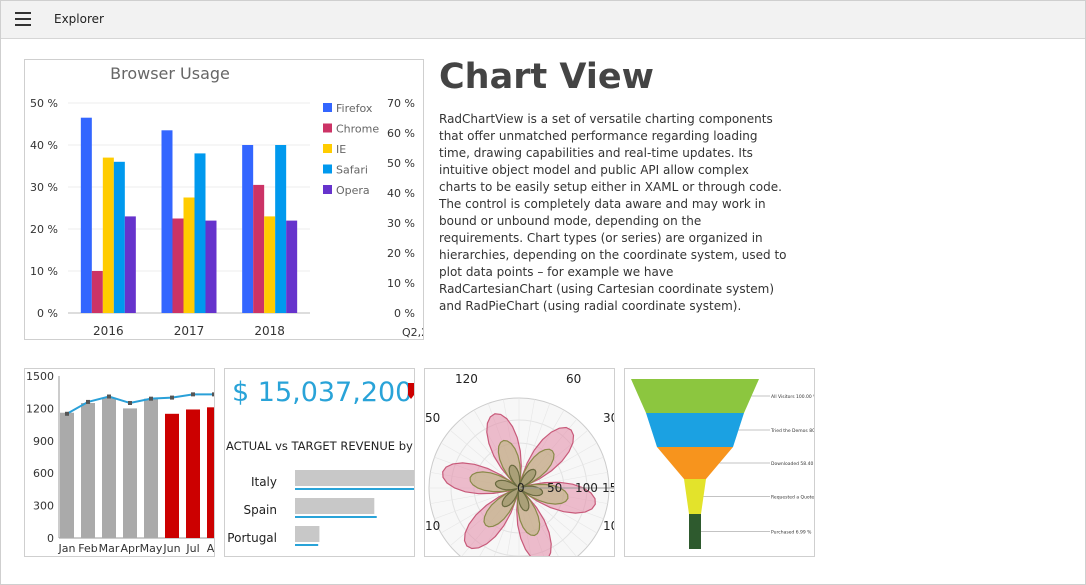  Describe the element at coordinates (354, 489) in the screenshot. I see `target-bar-italy` at that location.